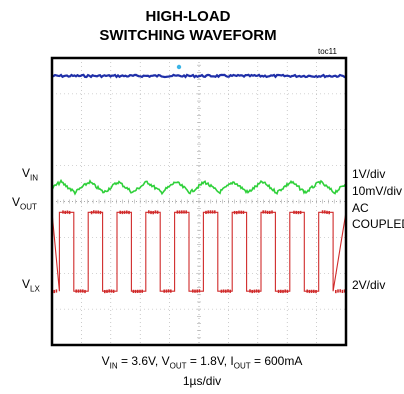 This screenshot has height=394, width=404. I want to click on label-vout: VOUT, so click(24, 203).